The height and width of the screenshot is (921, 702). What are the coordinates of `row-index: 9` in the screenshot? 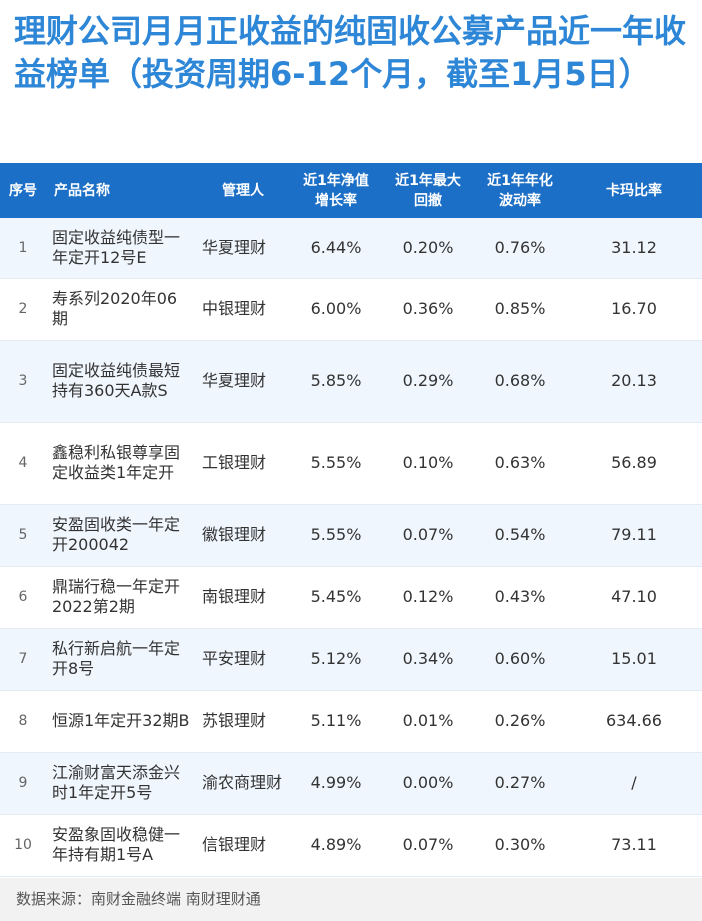 It's located at (23, 783).